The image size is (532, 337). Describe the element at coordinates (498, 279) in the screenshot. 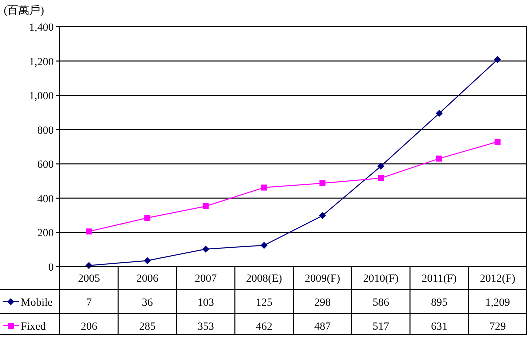

I see `x-tick-label: 2012(F)` at that location.